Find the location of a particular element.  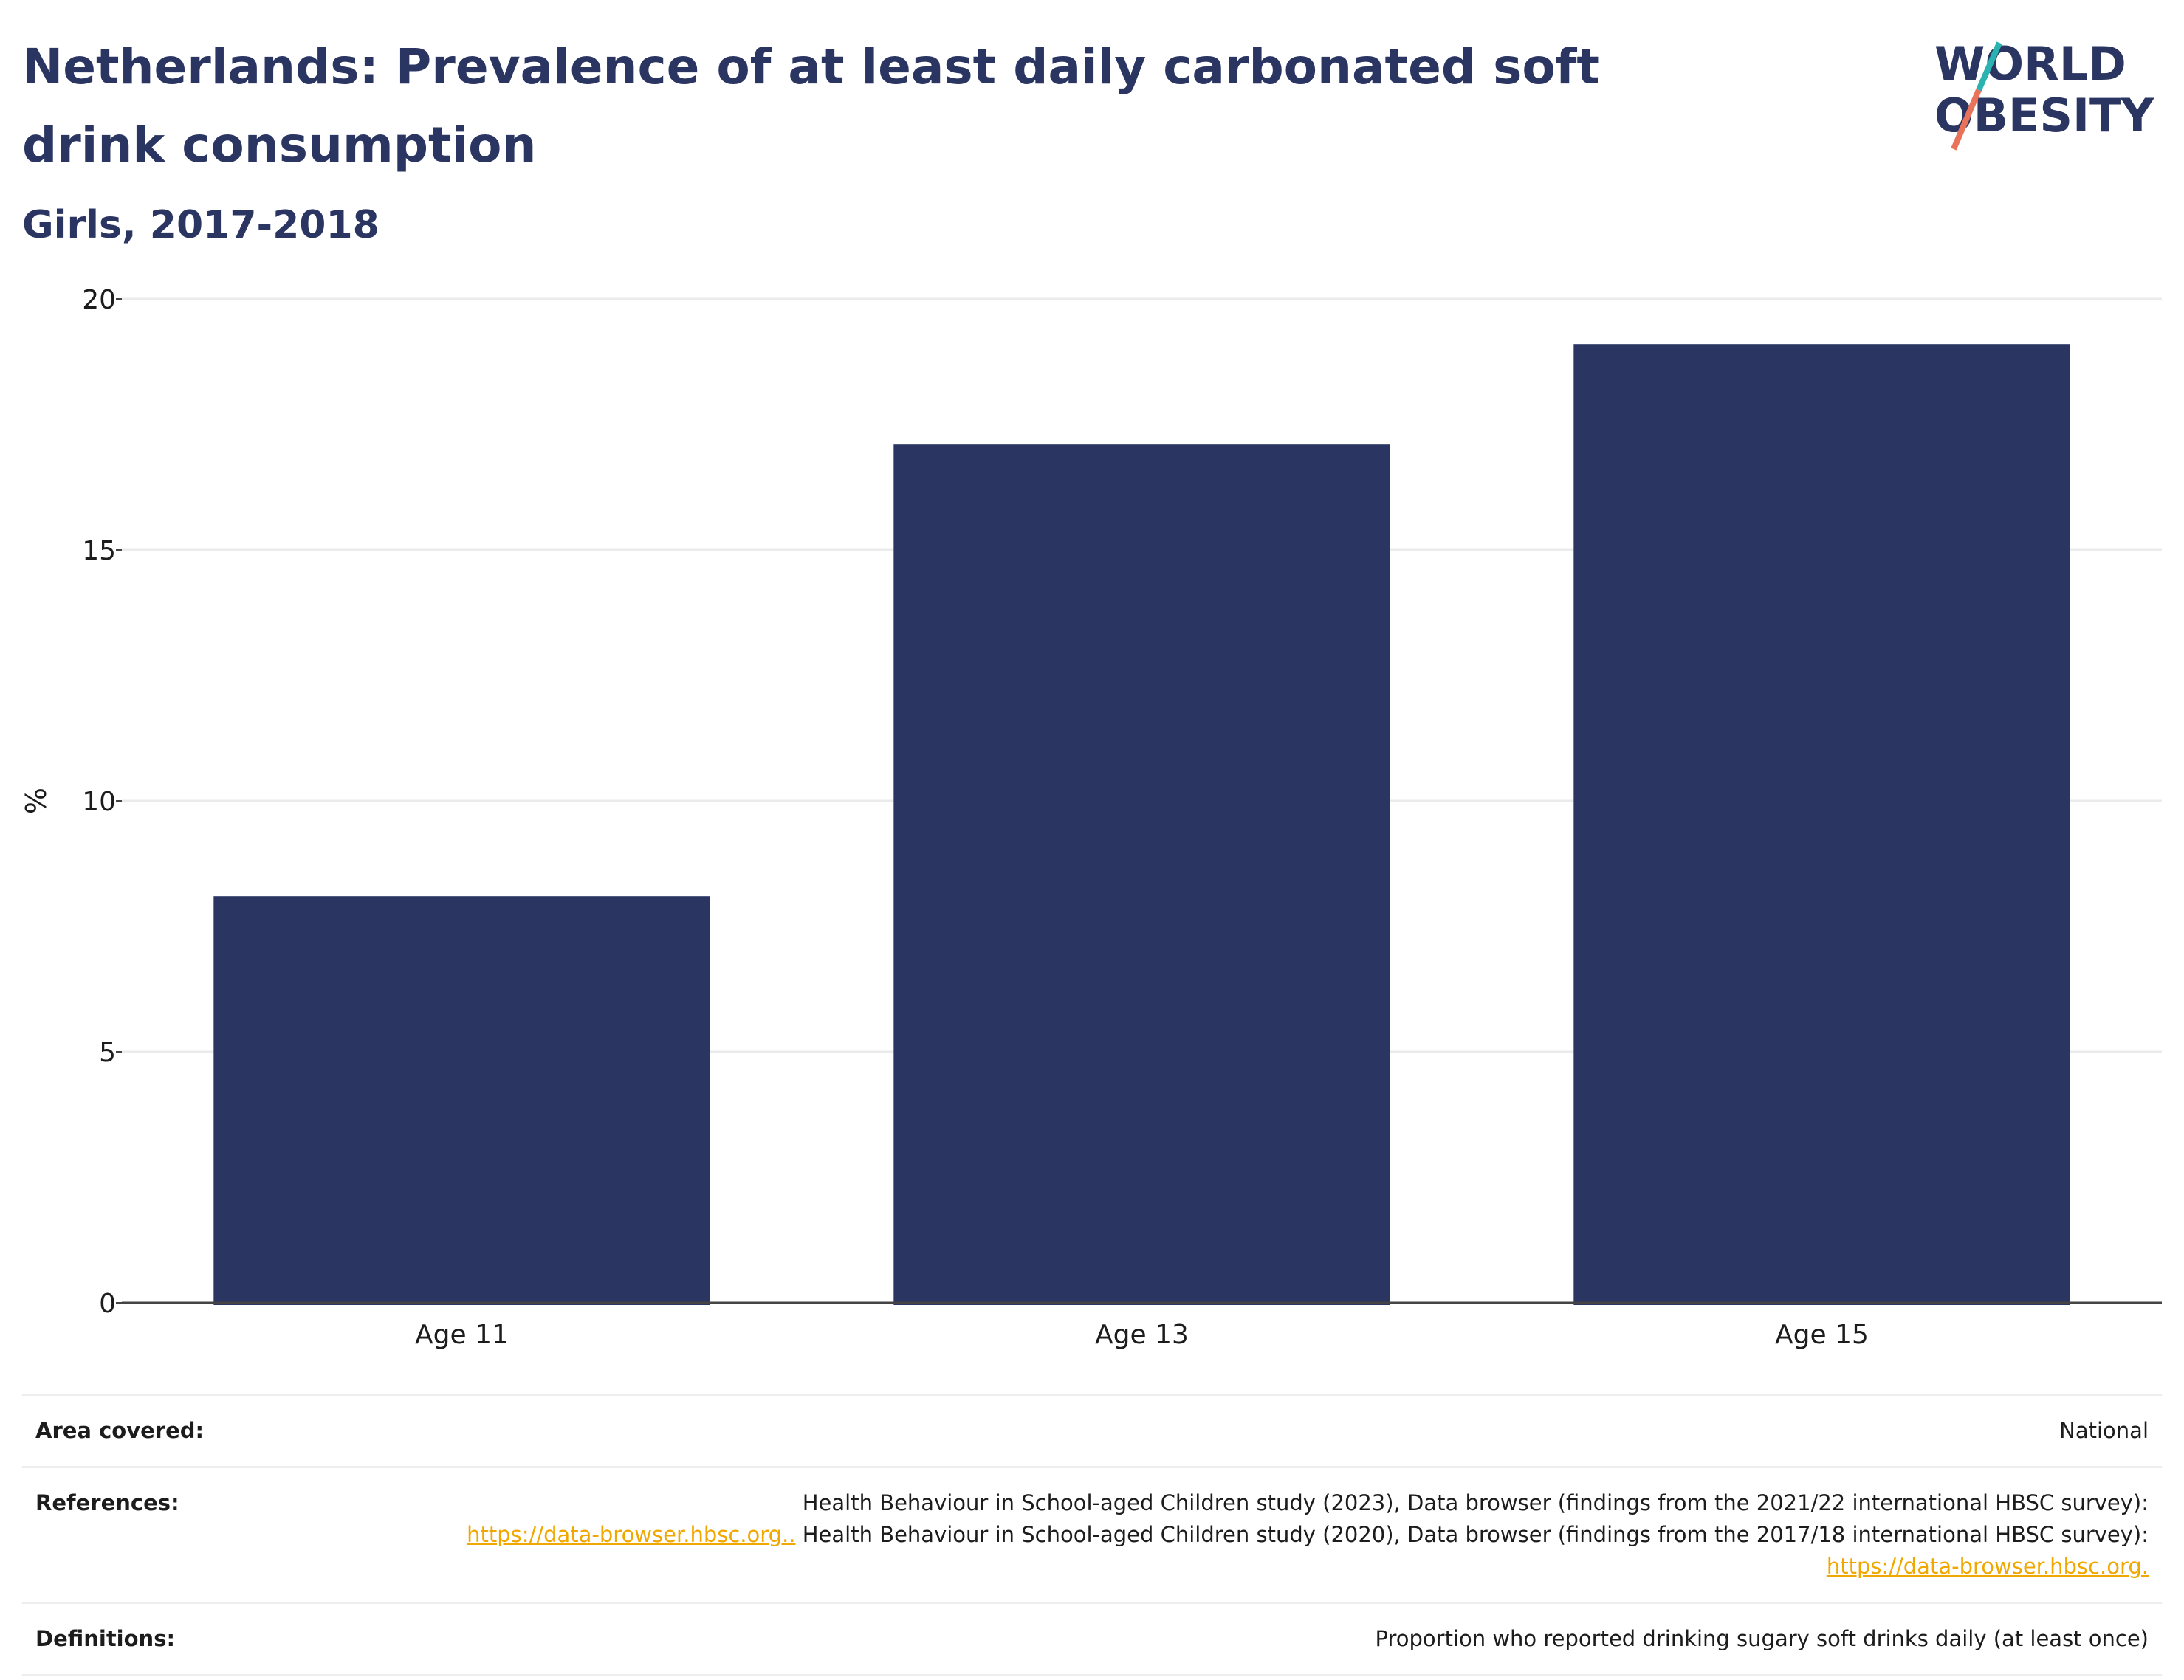

references-label: References: is located at coordinates (190, 1535).